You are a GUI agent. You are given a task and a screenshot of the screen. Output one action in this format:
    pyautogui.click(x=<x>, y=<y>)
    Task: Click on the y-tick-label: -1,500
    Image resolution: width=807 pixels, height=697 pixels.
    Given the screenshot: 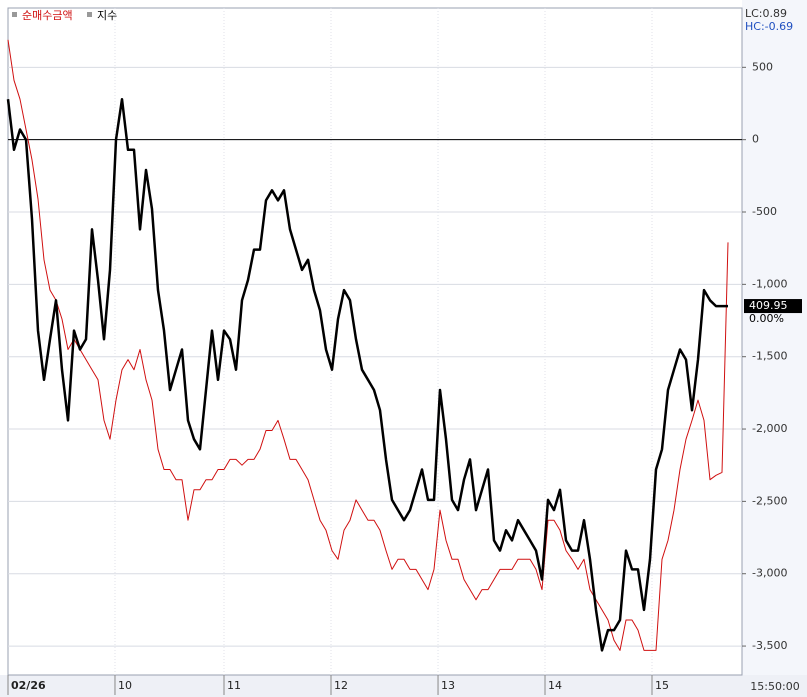 What is the action you would take?
    pyautogui.click(x=769, y=356)
    